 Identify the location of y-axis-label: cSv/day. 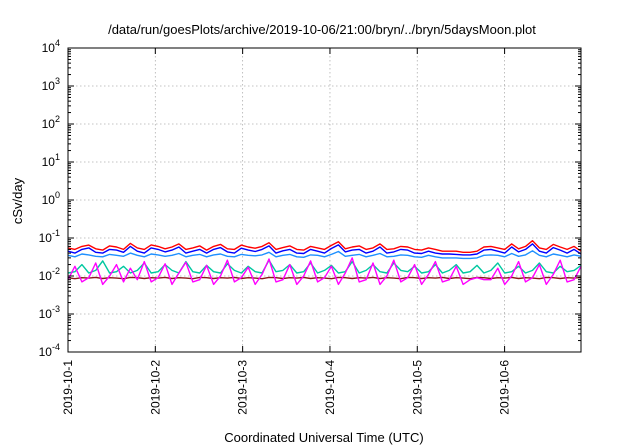
(17, 200).